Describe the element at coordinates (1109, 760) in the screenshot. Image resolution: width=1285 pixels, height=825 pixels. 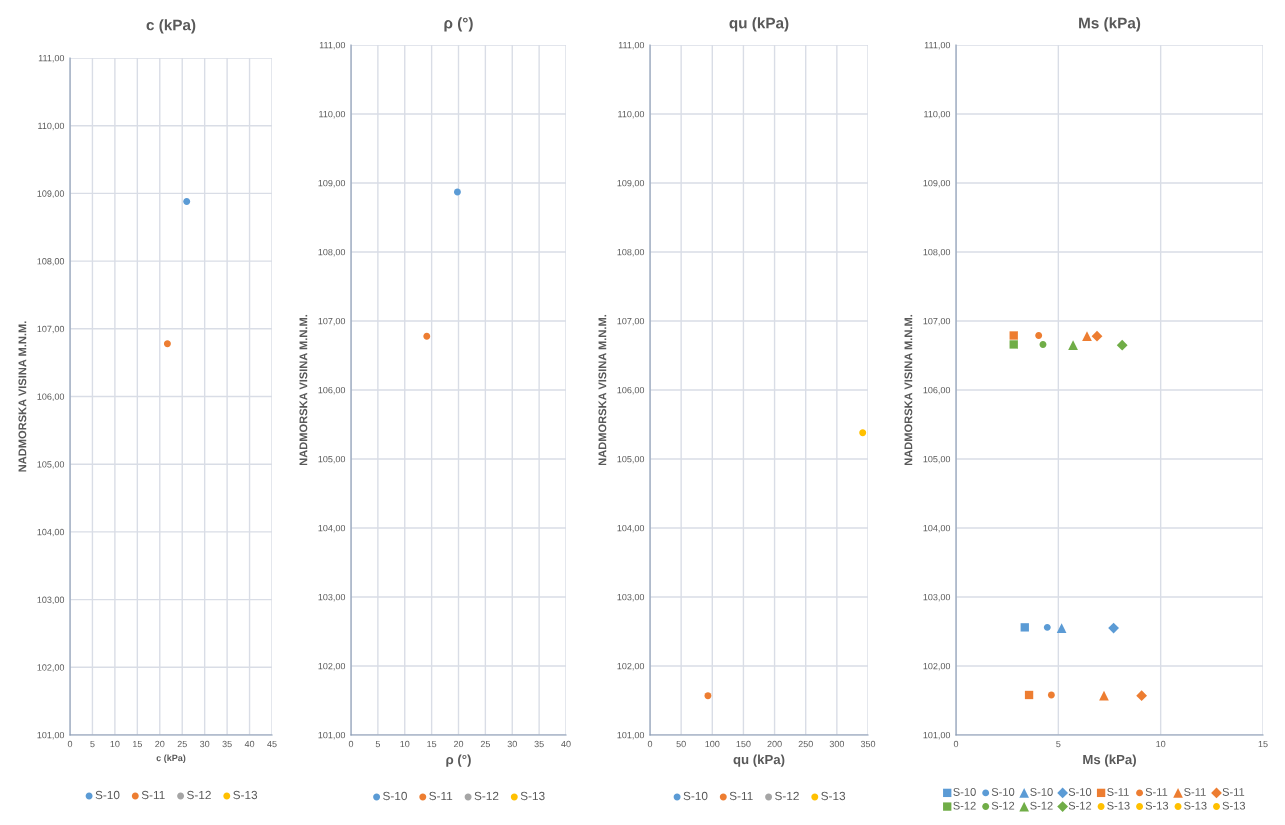
I see `x-axis-title: Ms (kPa)` at that location.